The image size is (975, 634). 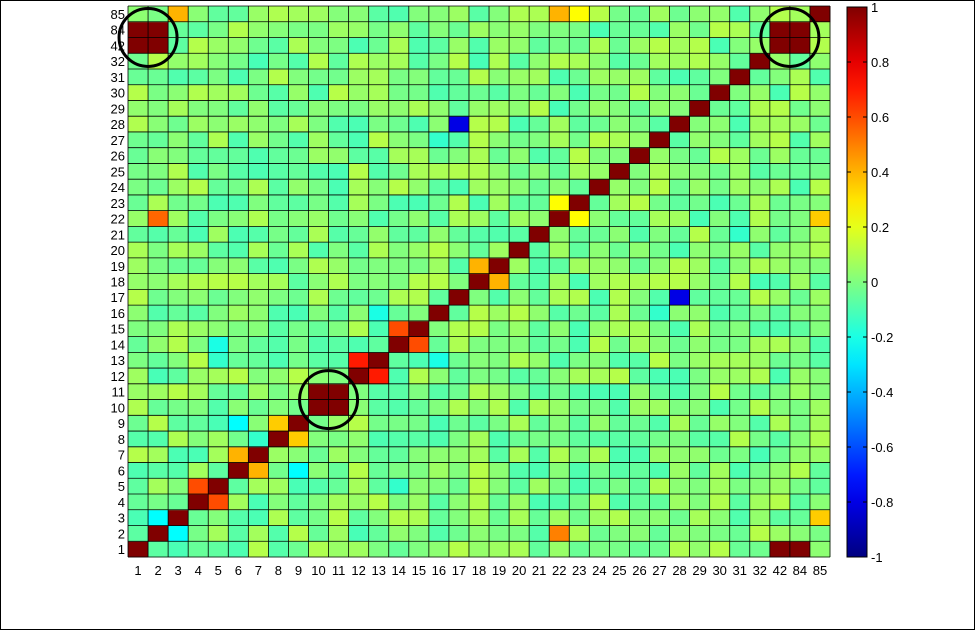 I want to click on y-tick-label: 29, so click(x=118, y=108).